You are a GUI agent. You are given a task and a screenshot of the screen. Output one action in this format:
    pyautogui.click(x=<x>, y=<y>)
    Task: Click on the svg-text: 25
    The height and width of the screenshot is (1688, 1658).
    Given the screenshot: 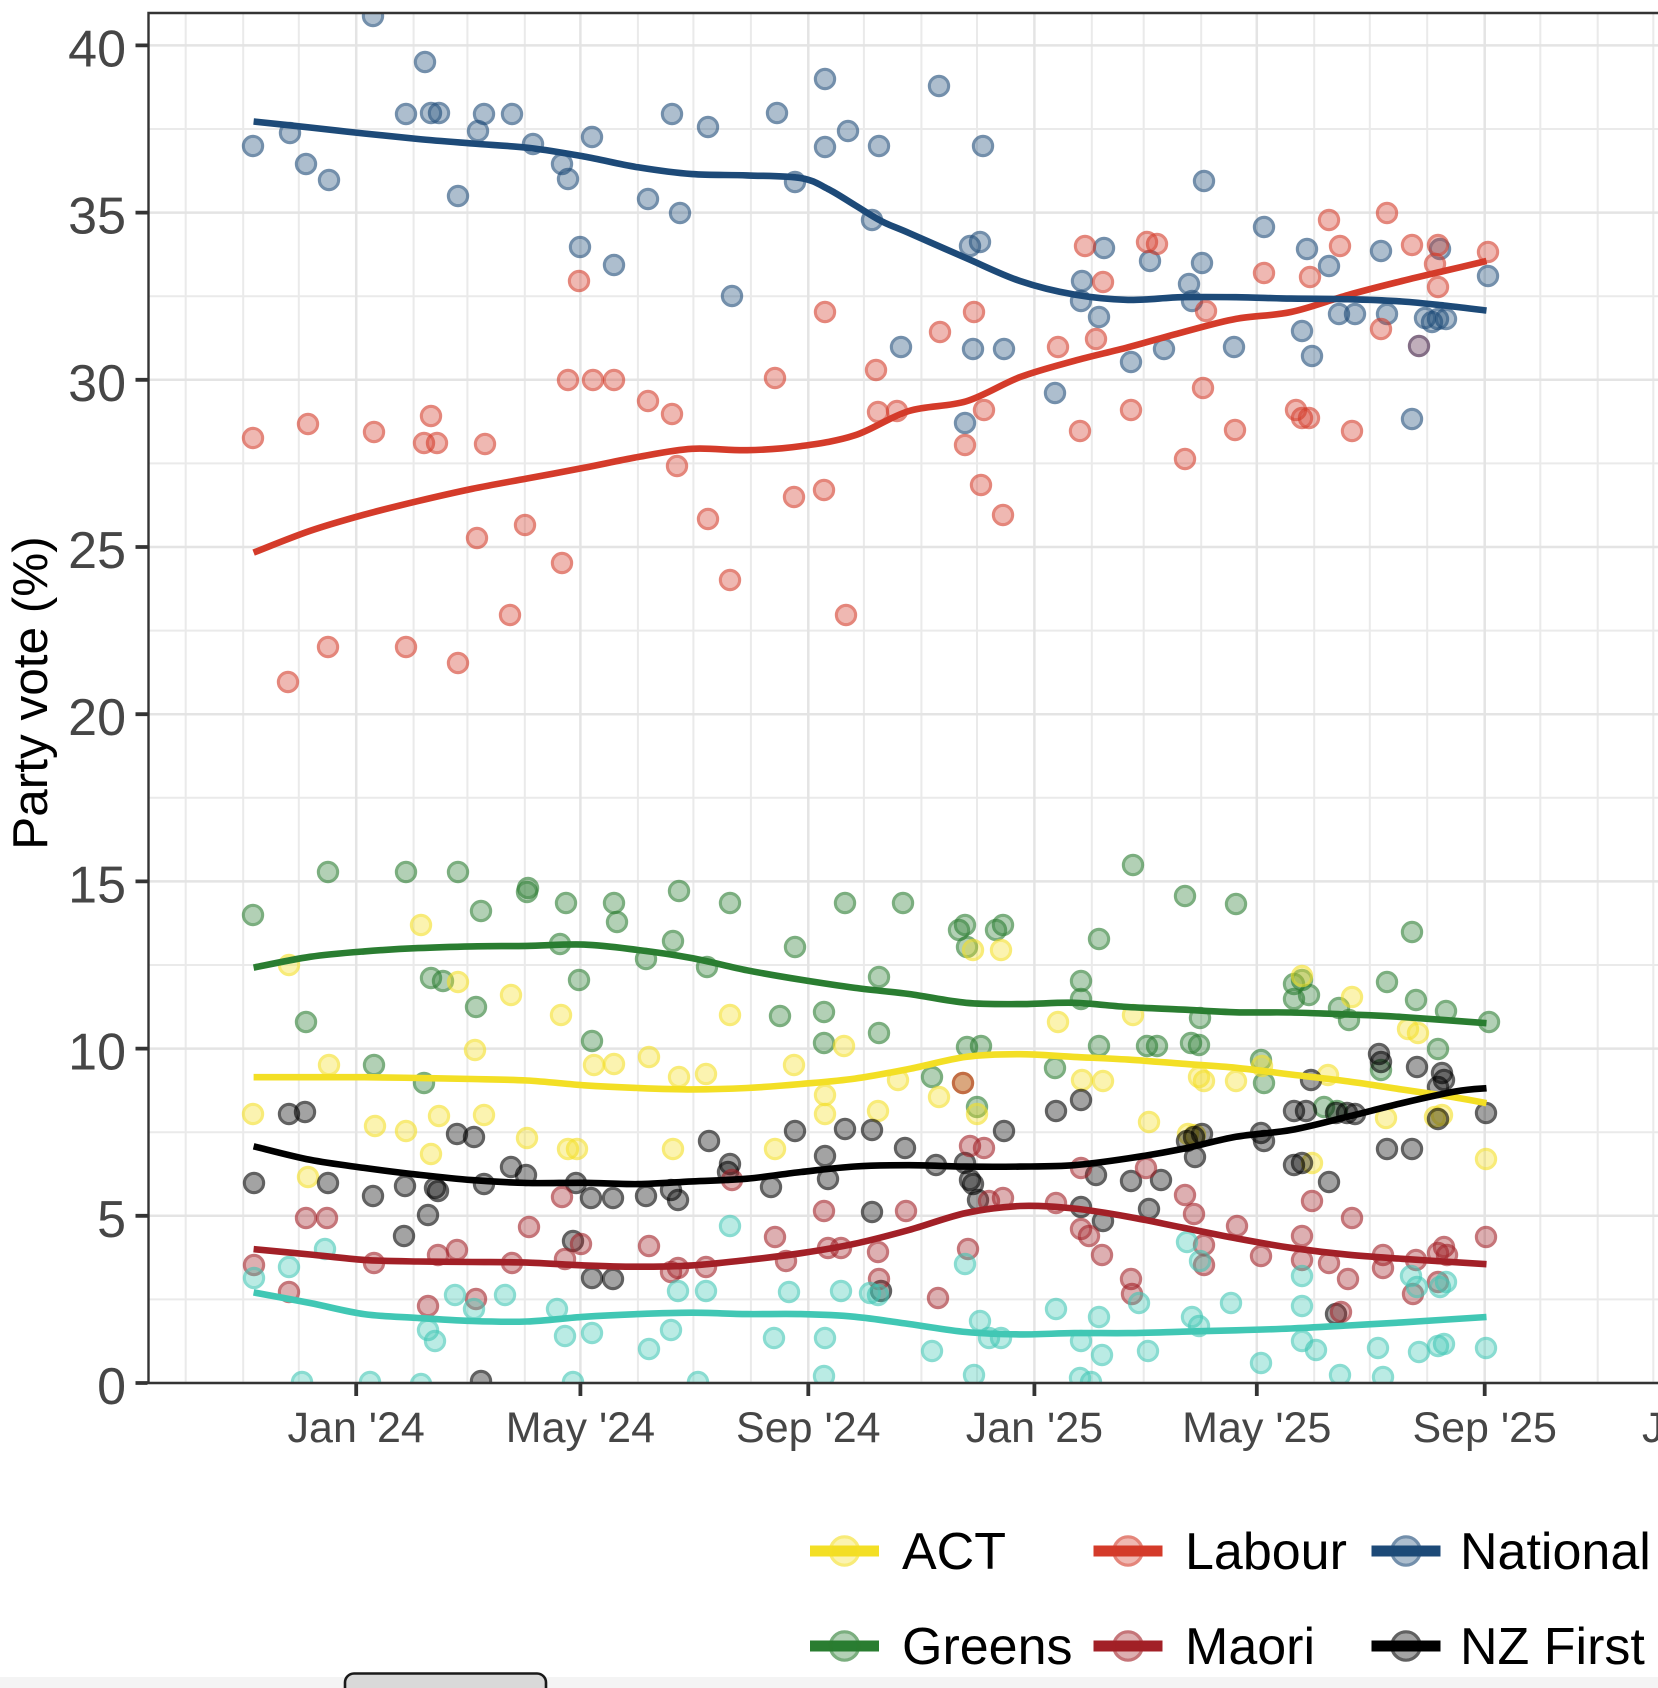 What is the action you would take?
    pyautogui.click(x=97, y=551)
    